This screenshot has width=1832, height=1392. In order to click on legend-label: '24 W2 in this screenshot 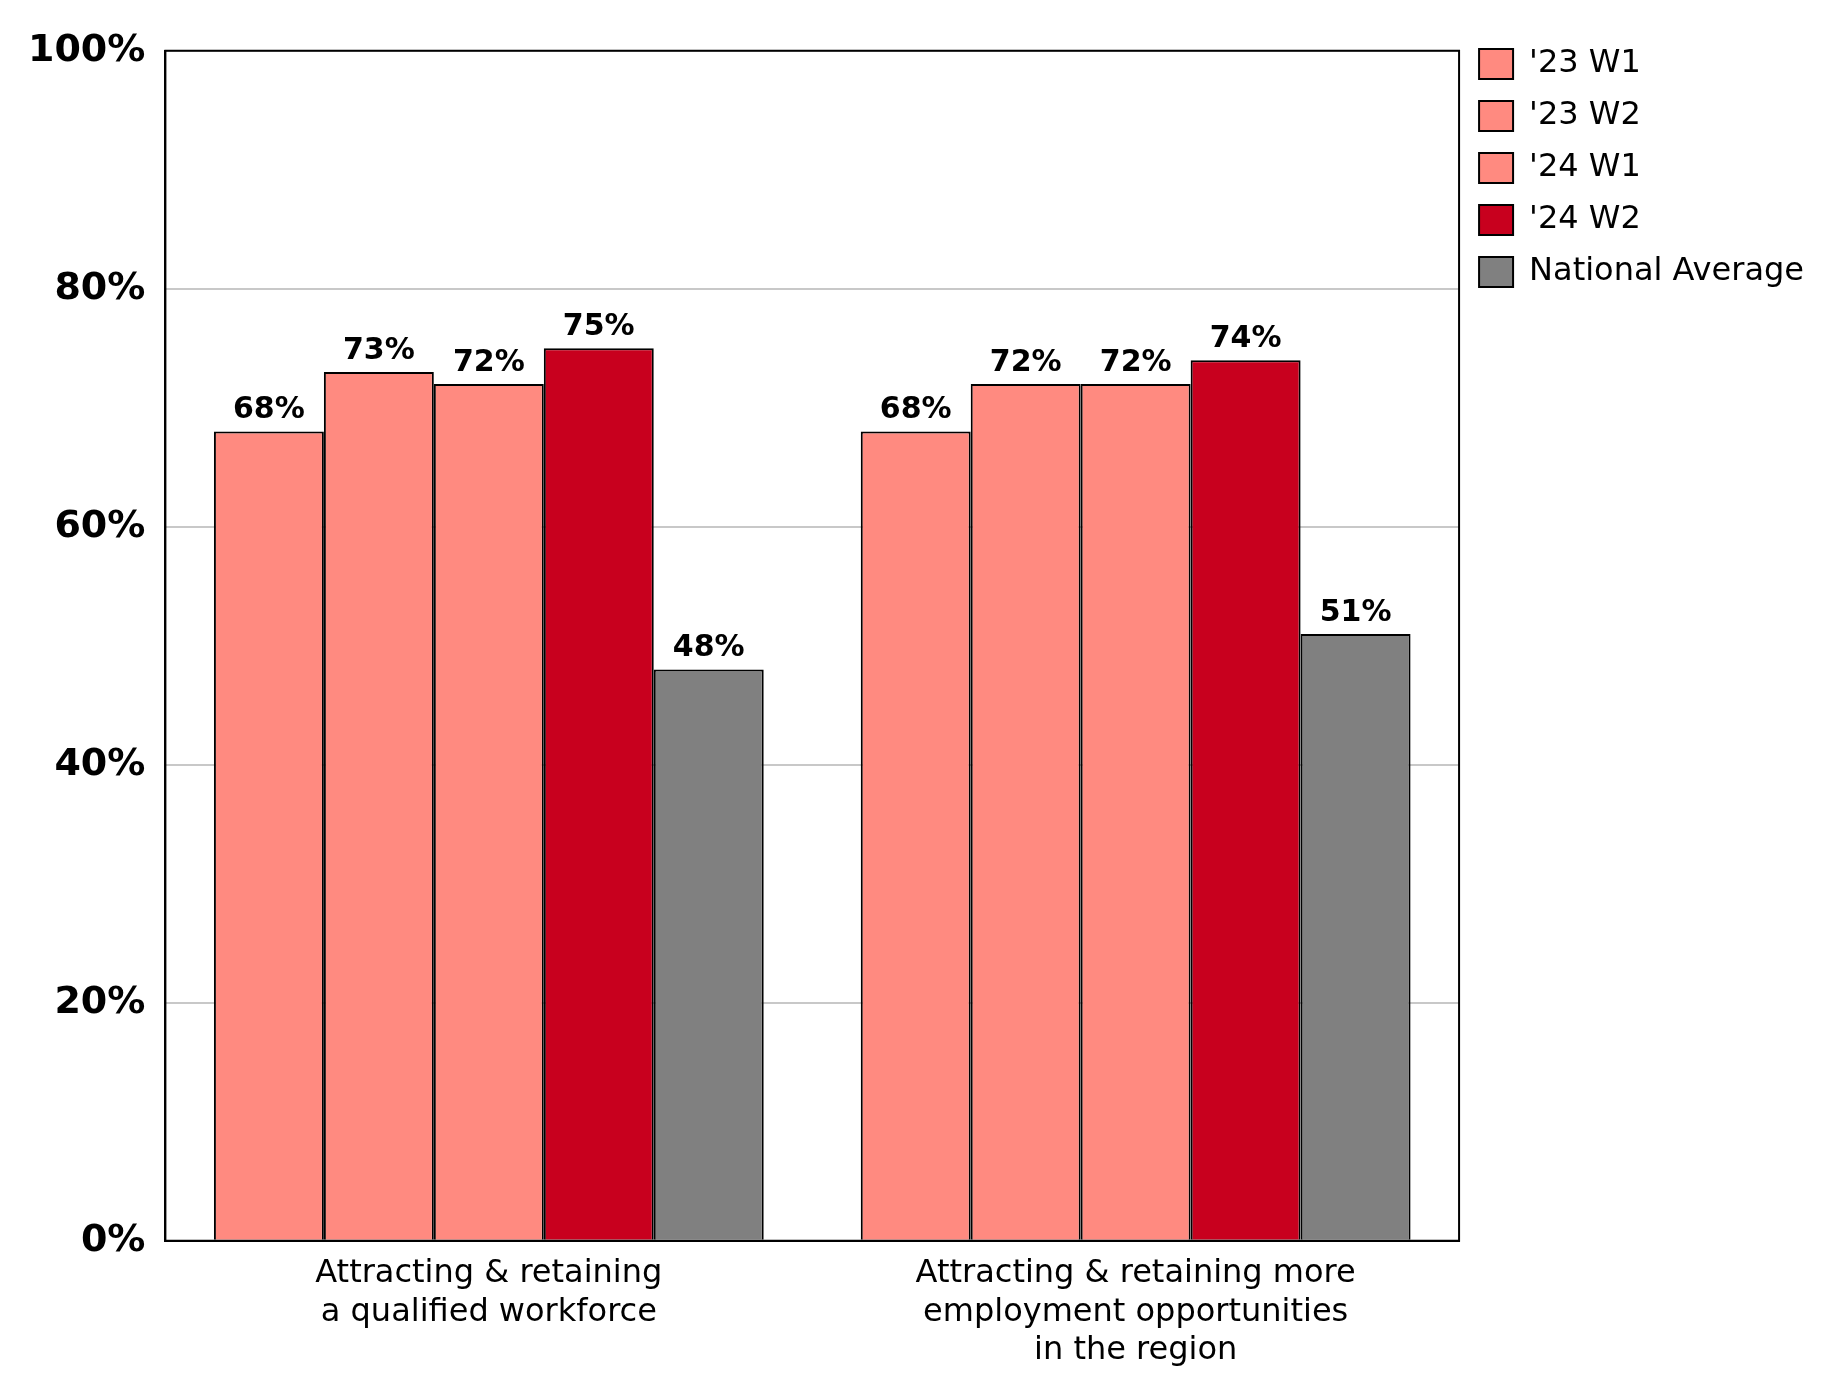, I will do `click(1585, 217)`.